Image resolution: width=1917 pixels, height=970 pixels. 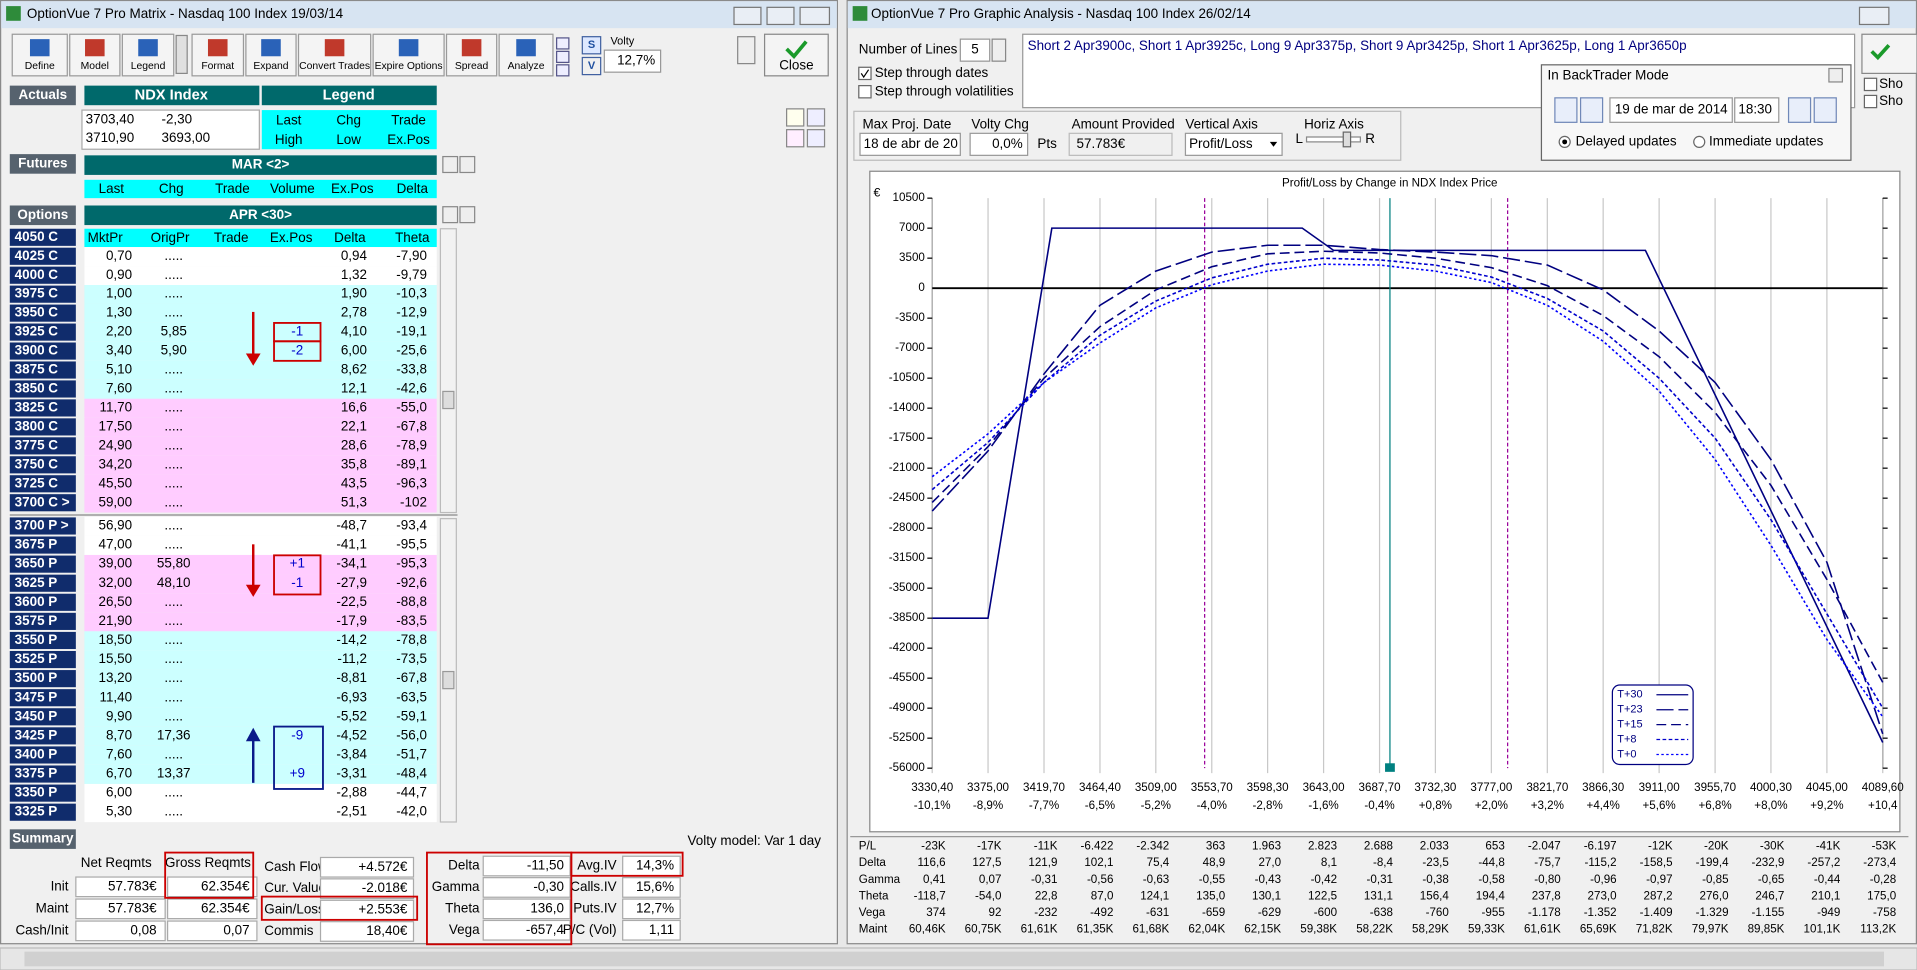 I want to click on delta: -14,2, so click(x=351, y=639).